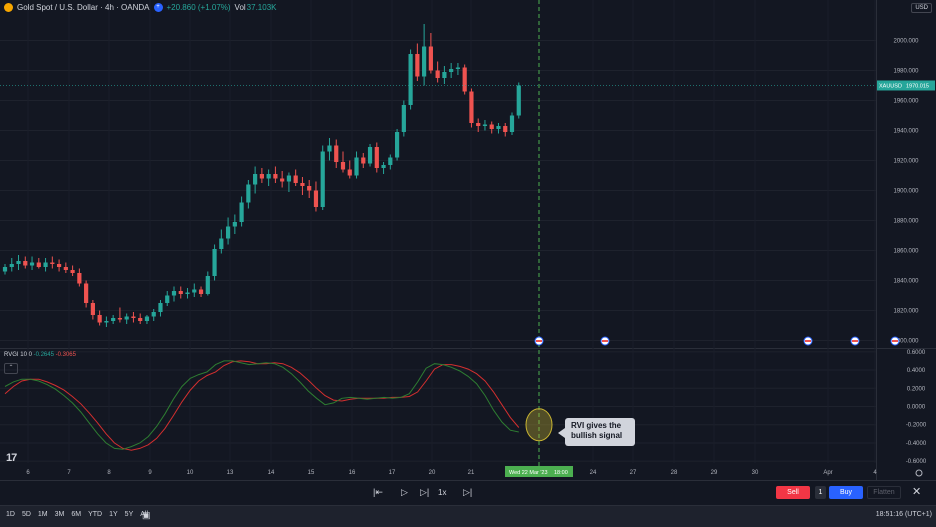  I want to click on price-tick-label: 1840.000, so click(906, 282).